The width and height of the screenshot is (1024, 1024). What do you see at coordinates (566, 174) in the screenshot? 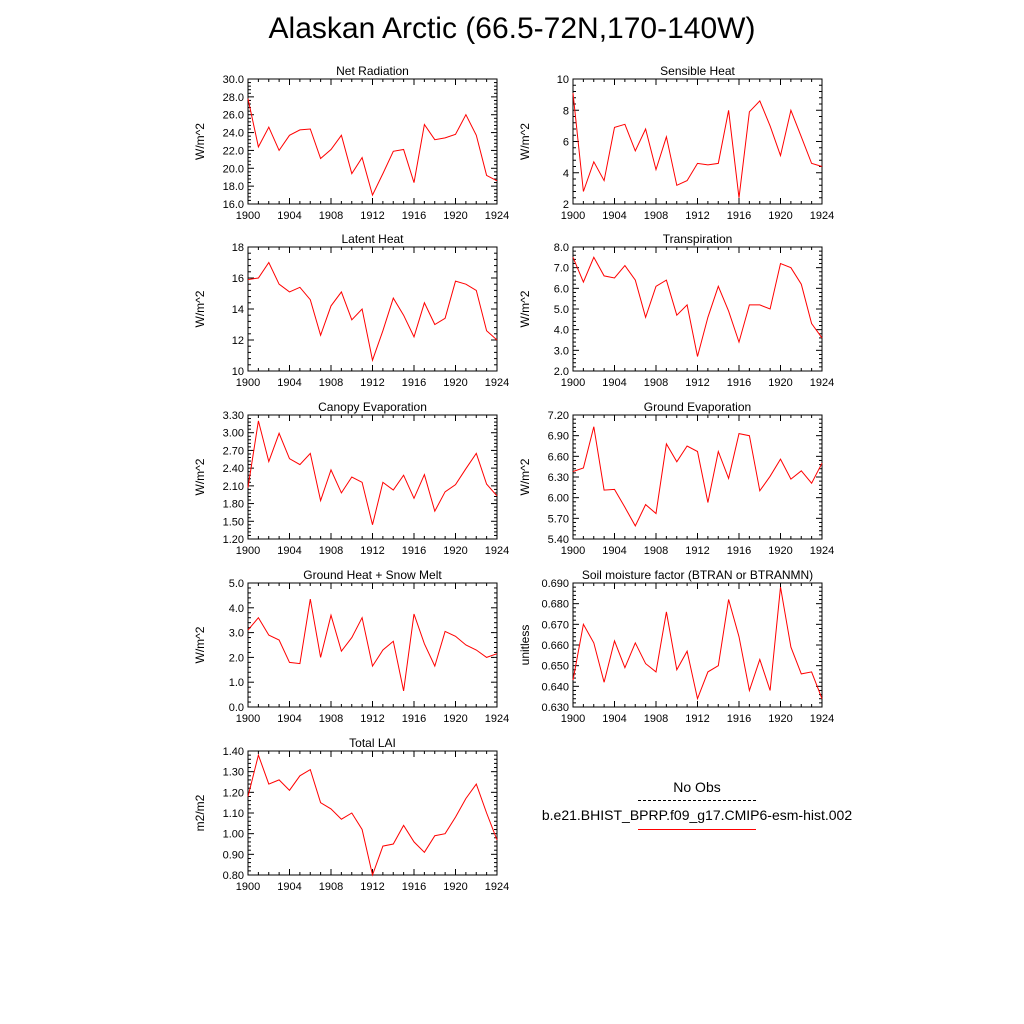
I see `y-tick-label: 4` at bounding box center [566, 174].